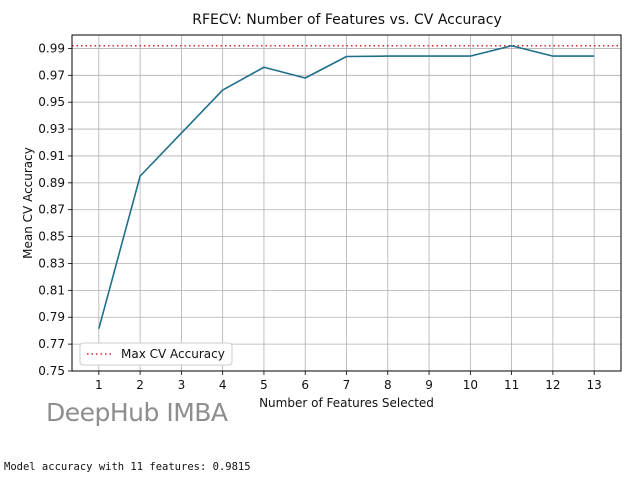 The height and width of the screenshot is (479, 640). I want to click on x-tick-label: 9, so click(429, 385).